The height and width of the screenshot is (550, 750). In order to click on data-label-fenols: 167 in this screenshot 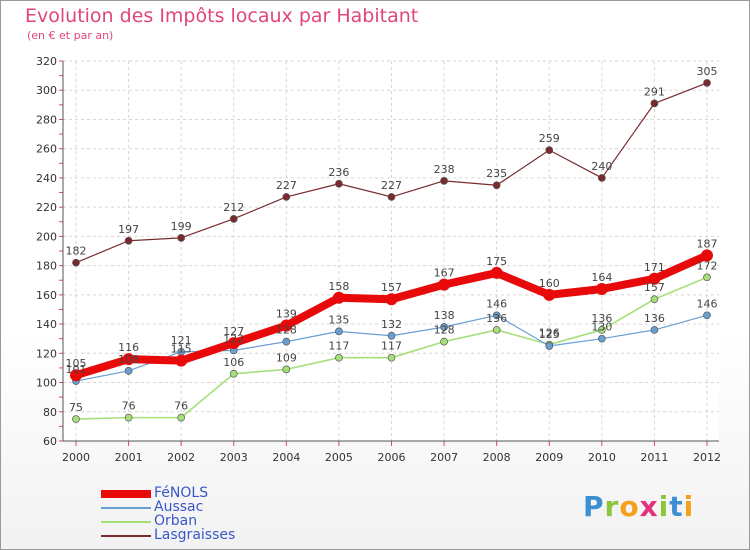, I will do `click(444, 273)`.